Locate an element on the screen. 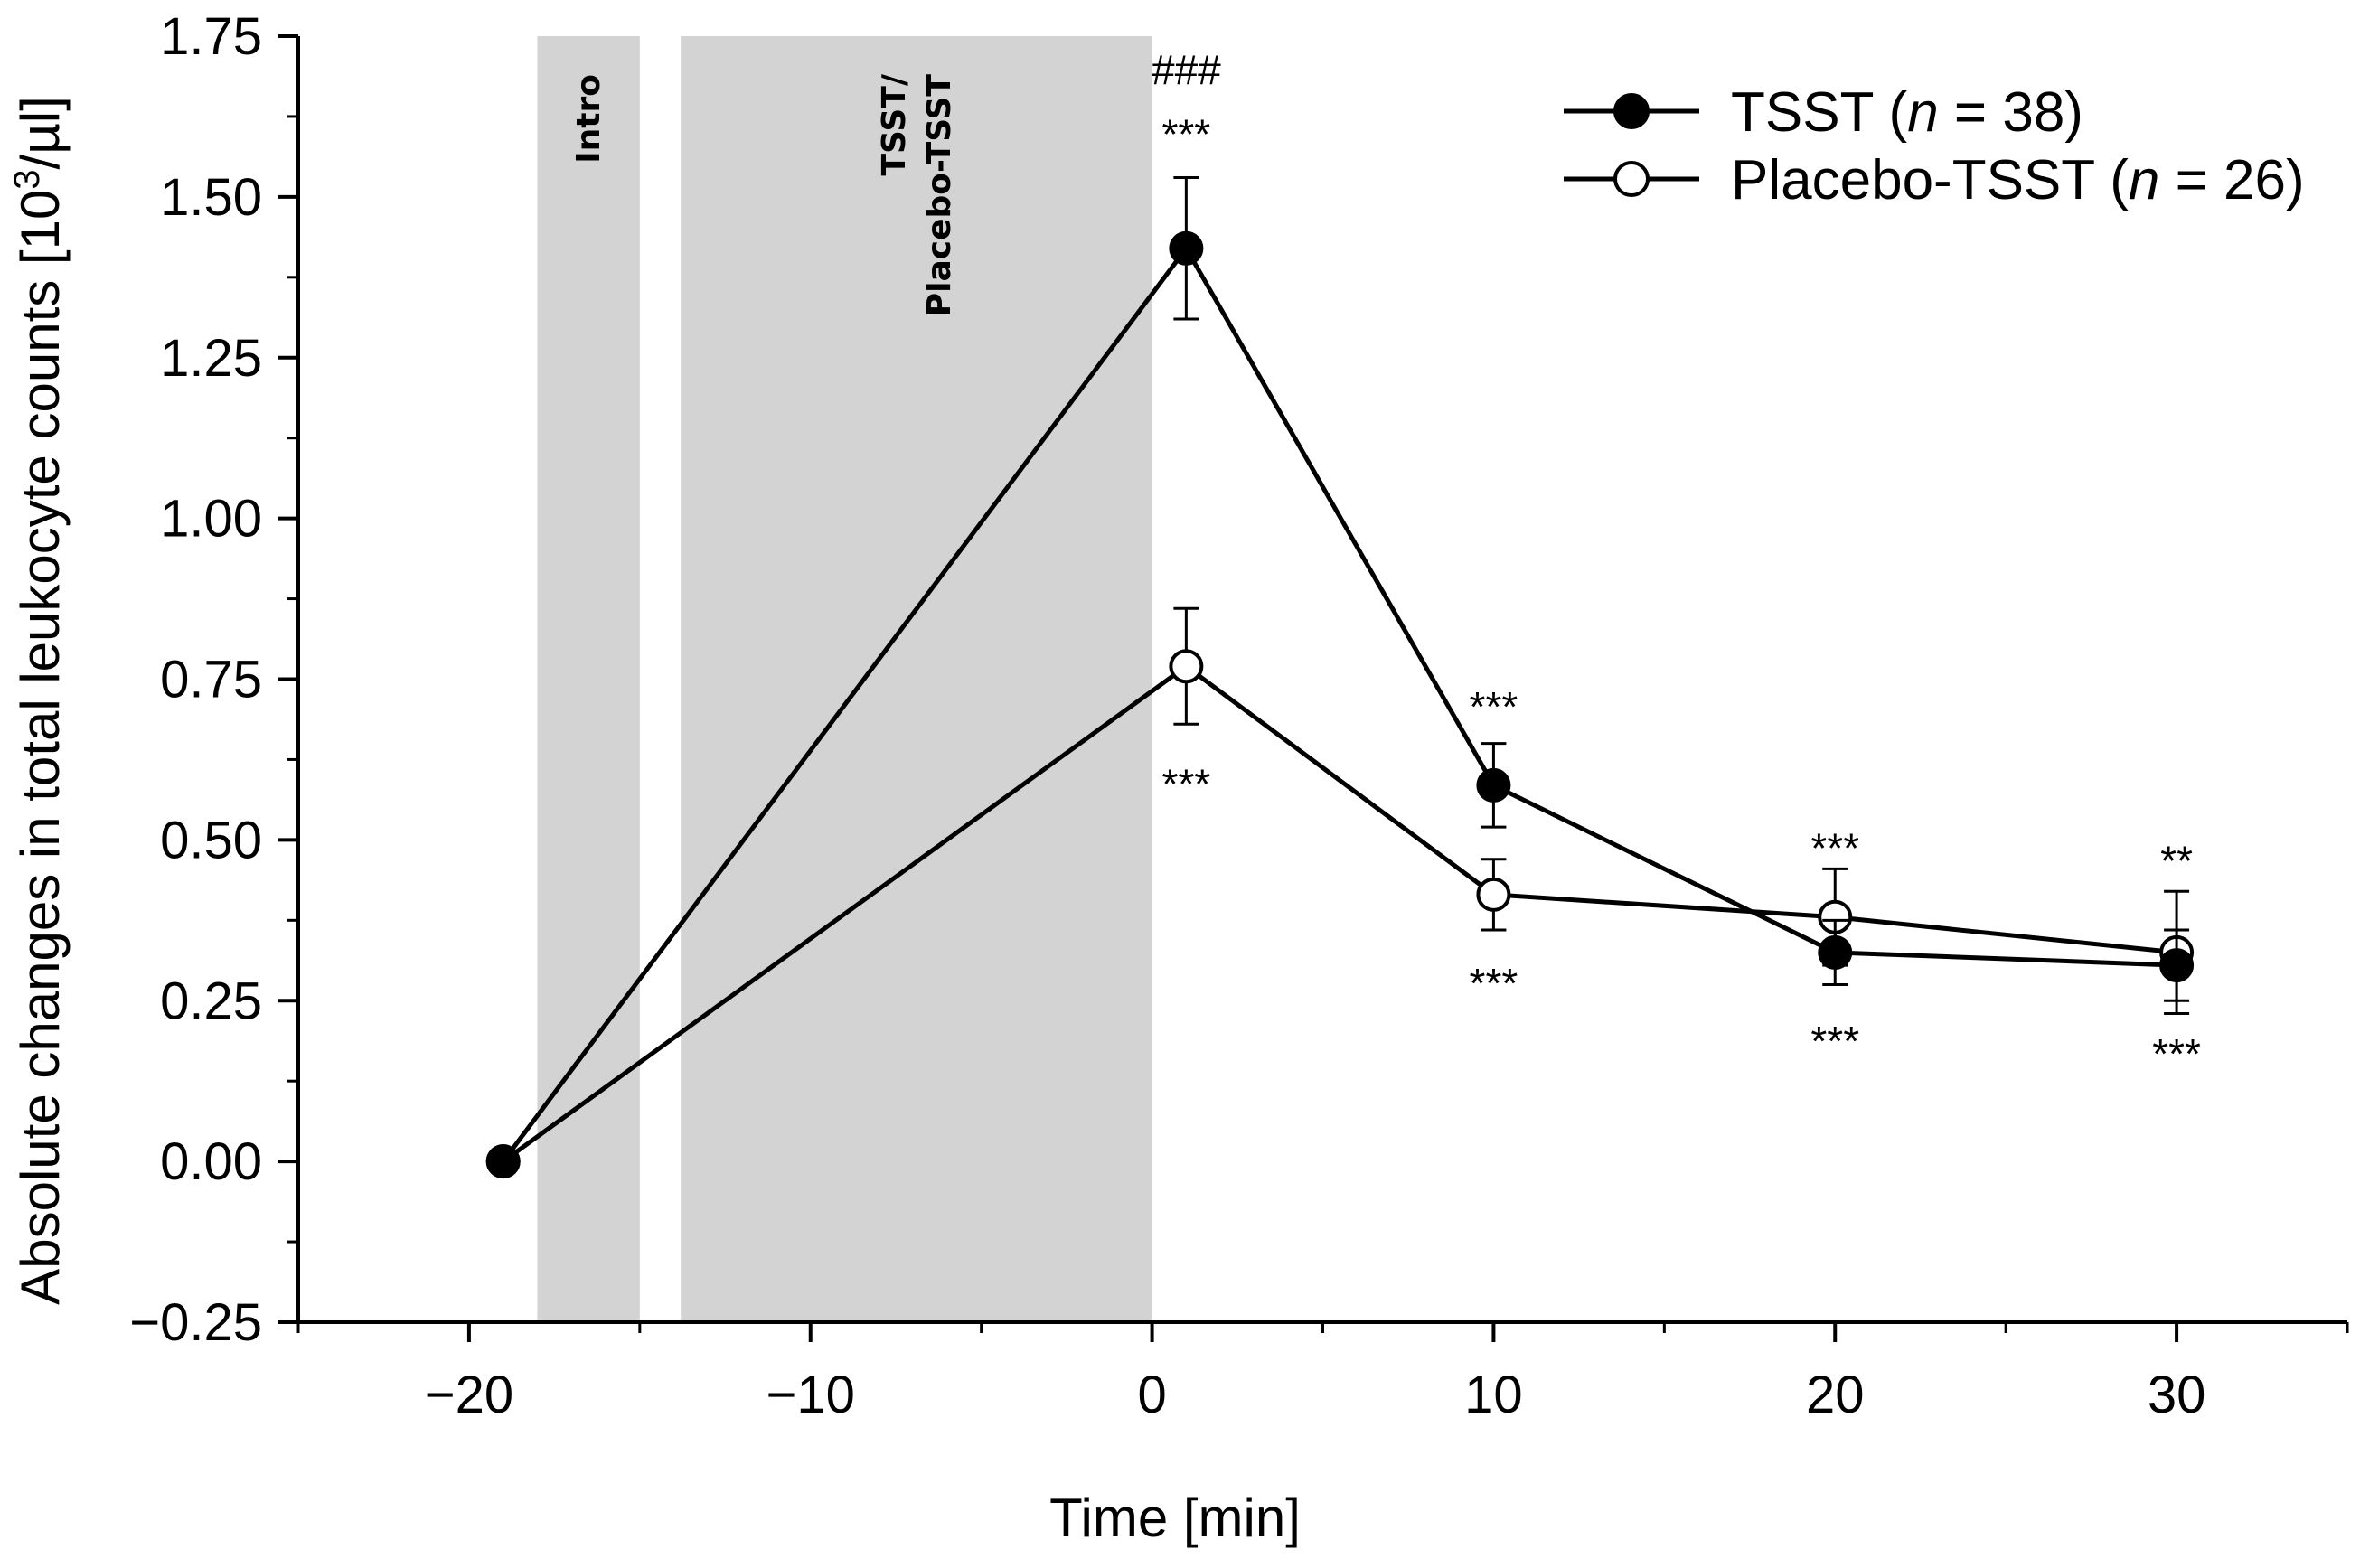 The width and height of the screenshot is (2360, 1568). annotation-1: *** is located at coordinates (1186, 134).